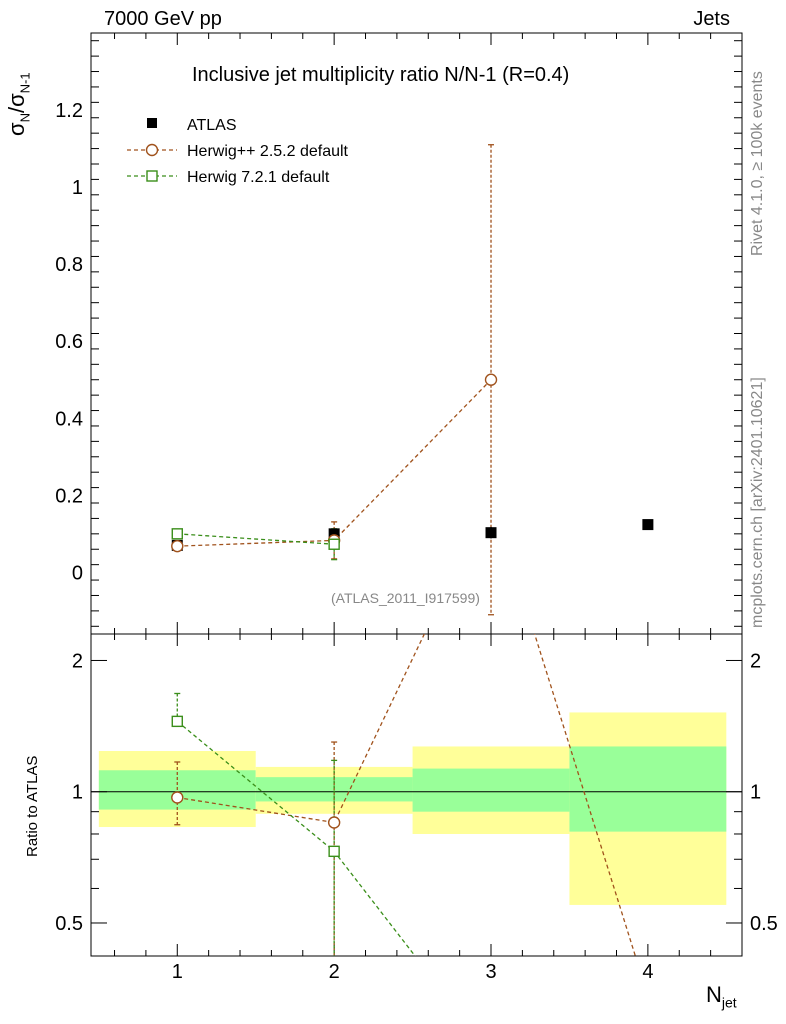  I want to click on herwig7-line, so click(256, 539).